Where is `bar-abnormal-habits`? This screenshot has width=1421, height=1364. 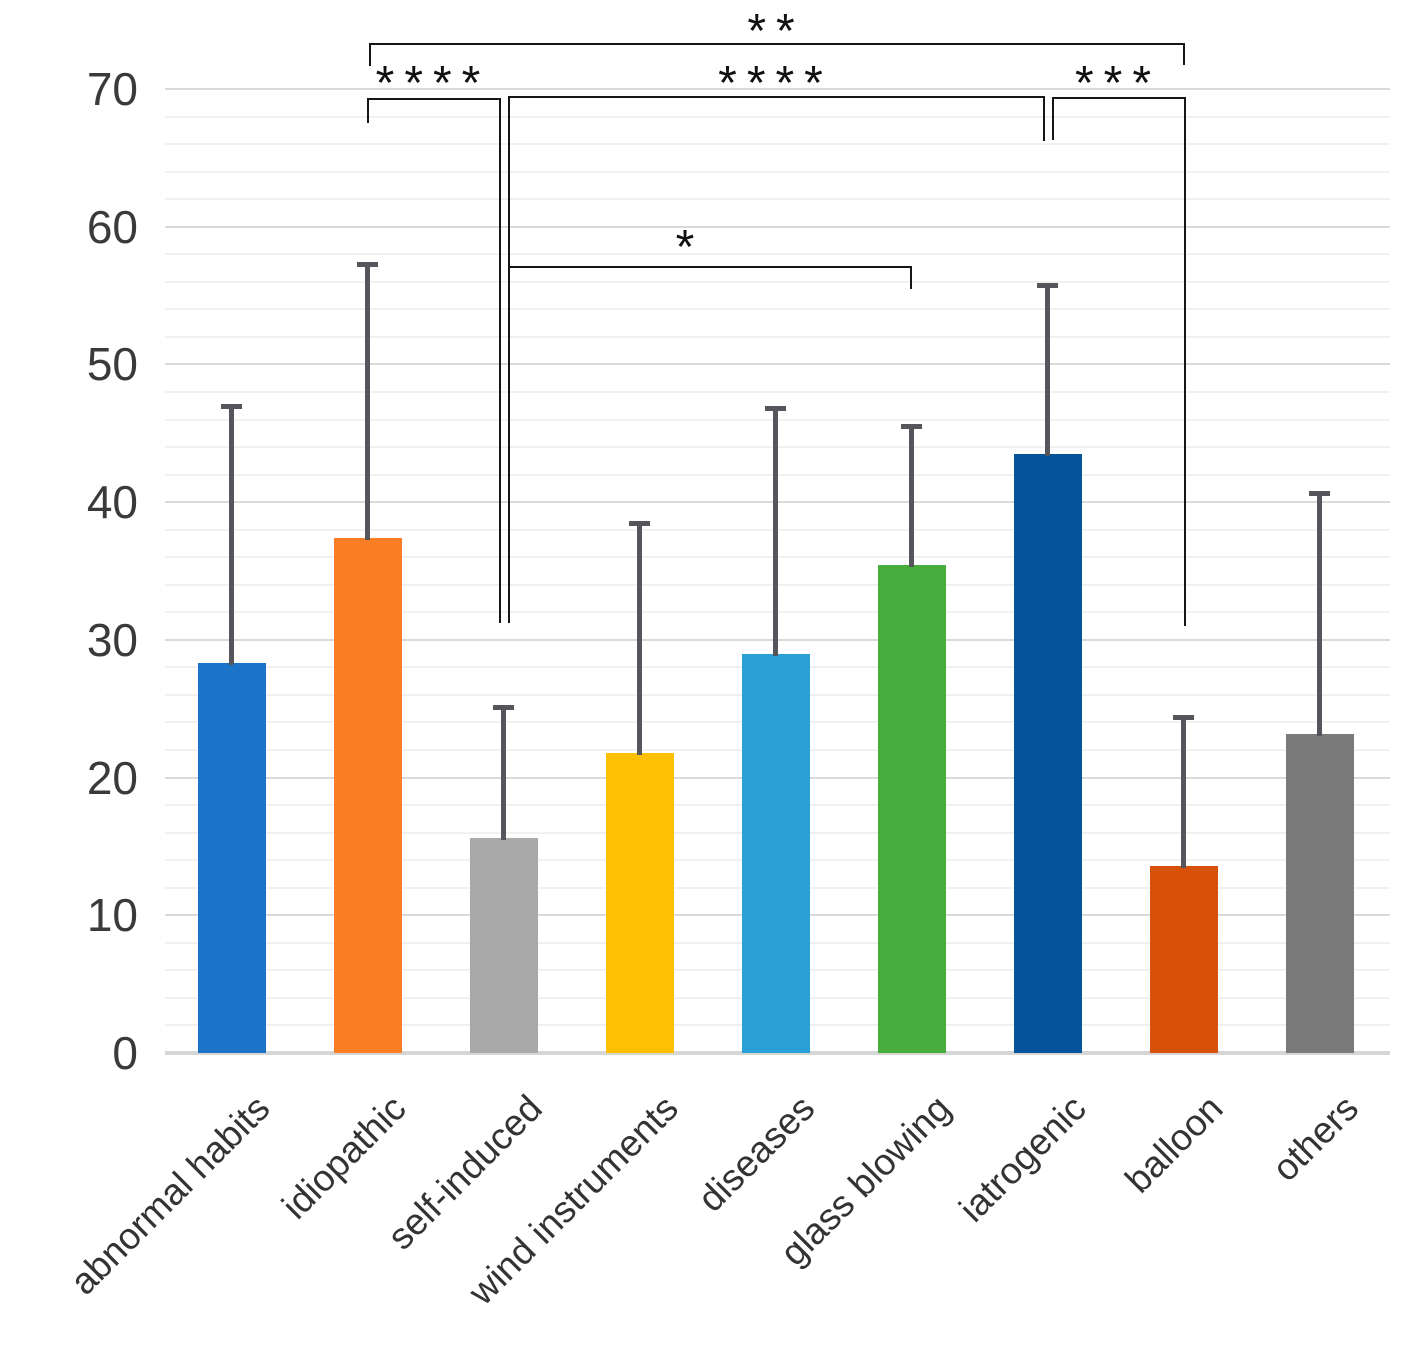 bar-abnormal-habits is located at coordinates (231, 858).